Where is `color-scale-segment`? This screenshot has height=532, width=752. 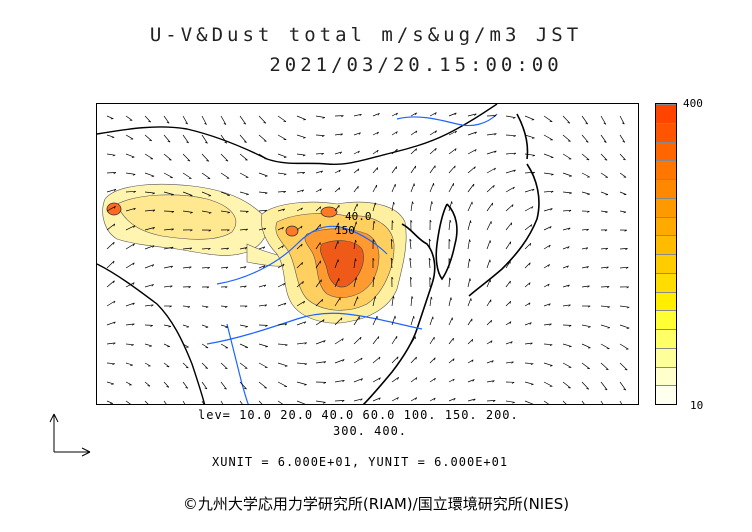 color-scale-segment is located at coordinates (666, 169).